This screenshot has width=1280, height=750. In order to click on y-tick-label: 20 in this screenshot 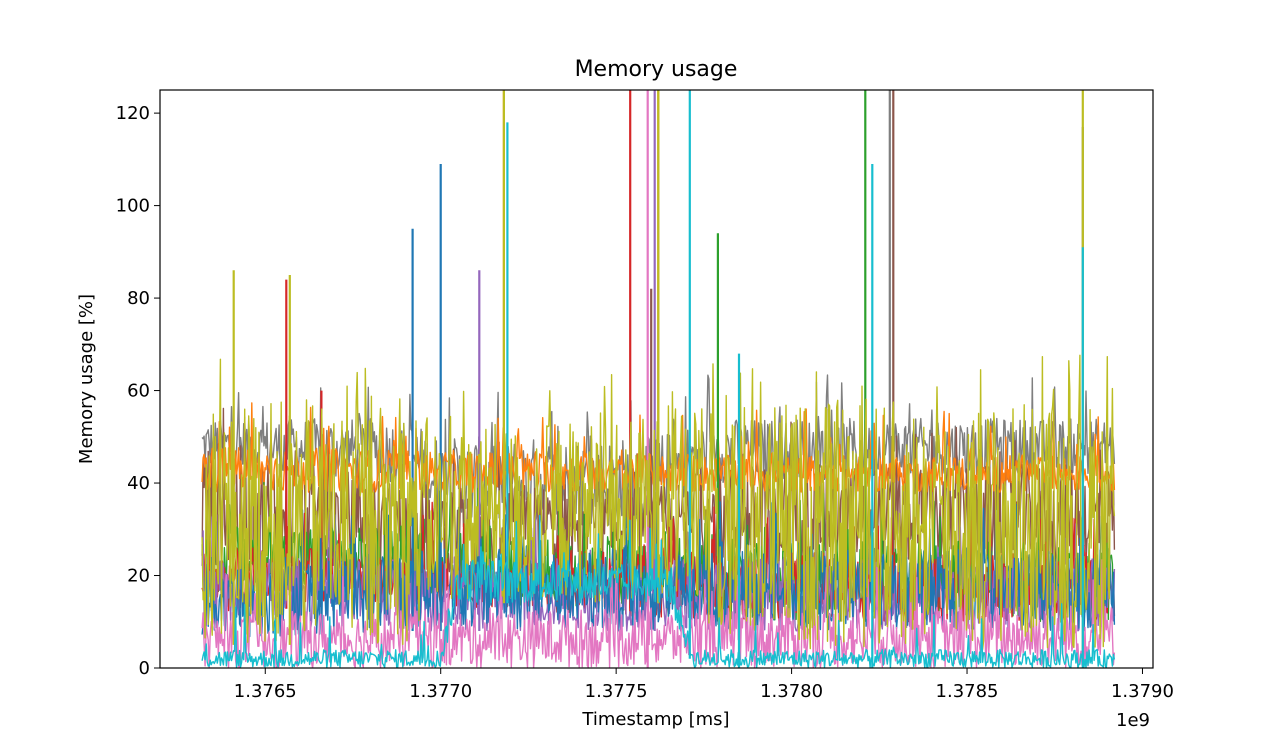, I will do `click(138, 576)`.